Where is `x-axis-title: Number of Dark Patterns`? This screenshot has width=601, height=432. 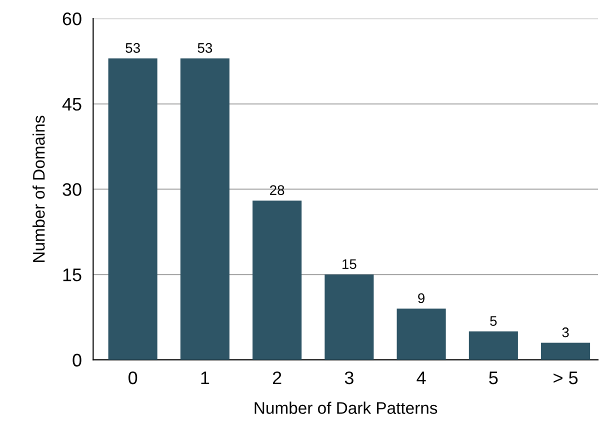
x-axis-title: Number of Dark Patterns is located at coordinates (346, 408).